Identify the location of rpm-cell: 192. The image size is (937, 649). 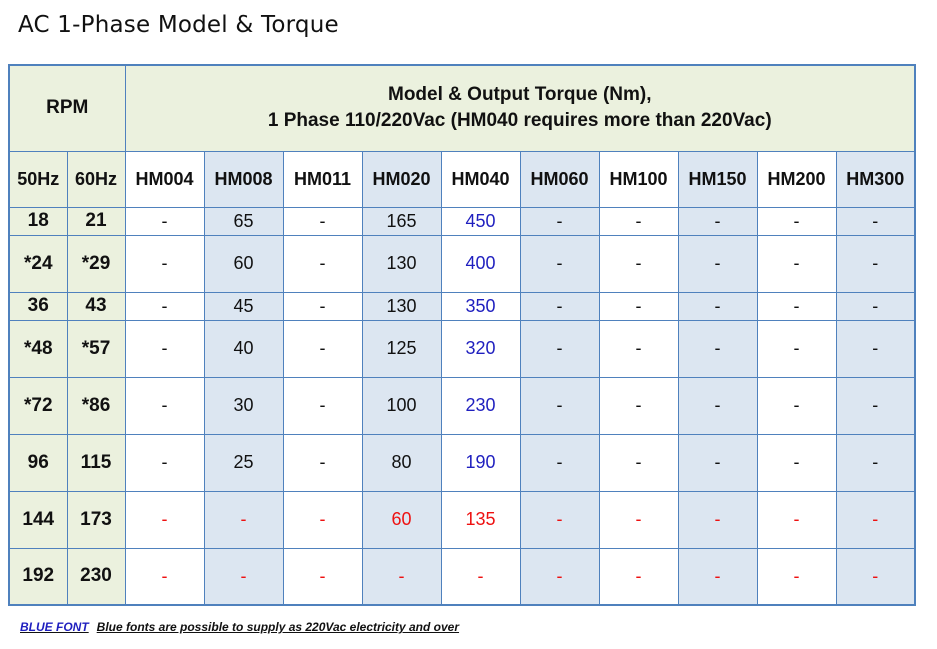
(38, 576).